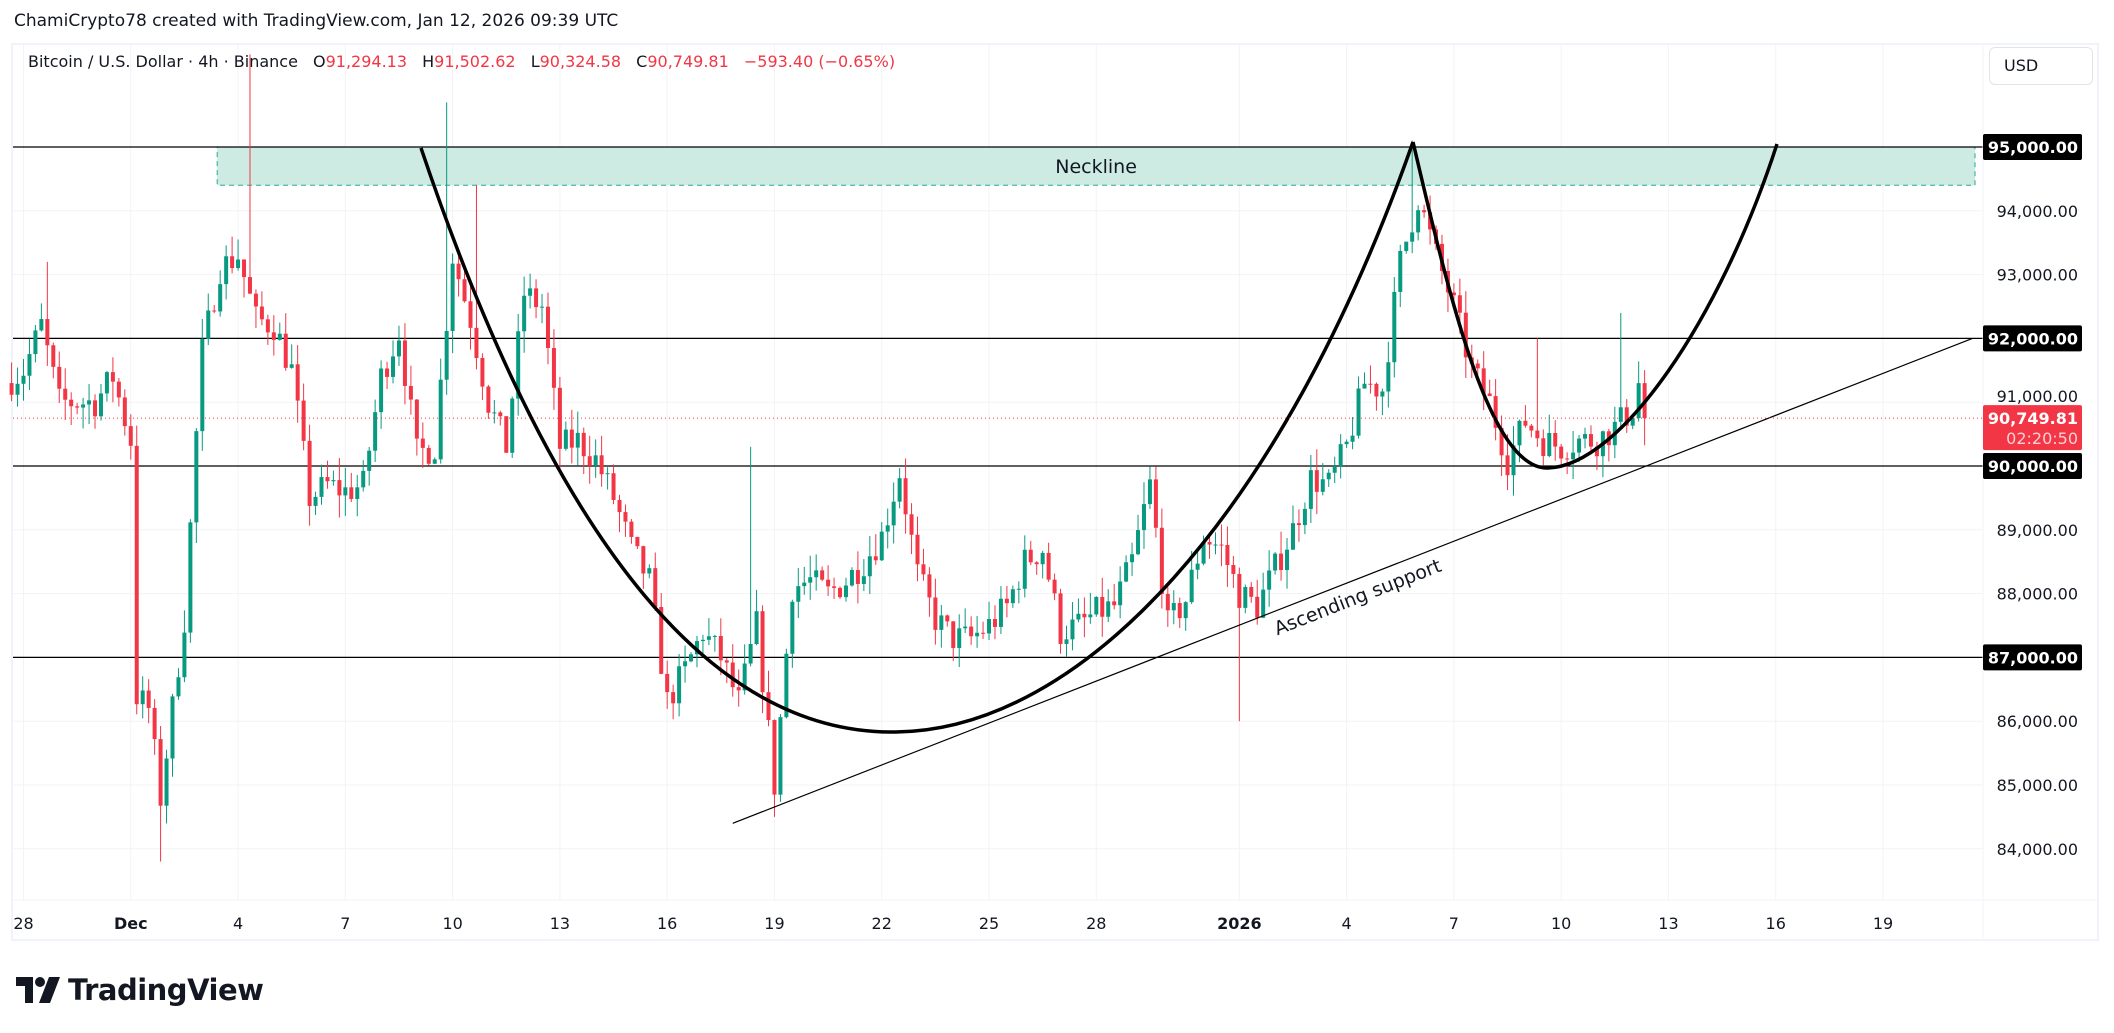  Describe the element at coordinates (1595, 305) in the screenshot. I see `handle-curve` at that location.